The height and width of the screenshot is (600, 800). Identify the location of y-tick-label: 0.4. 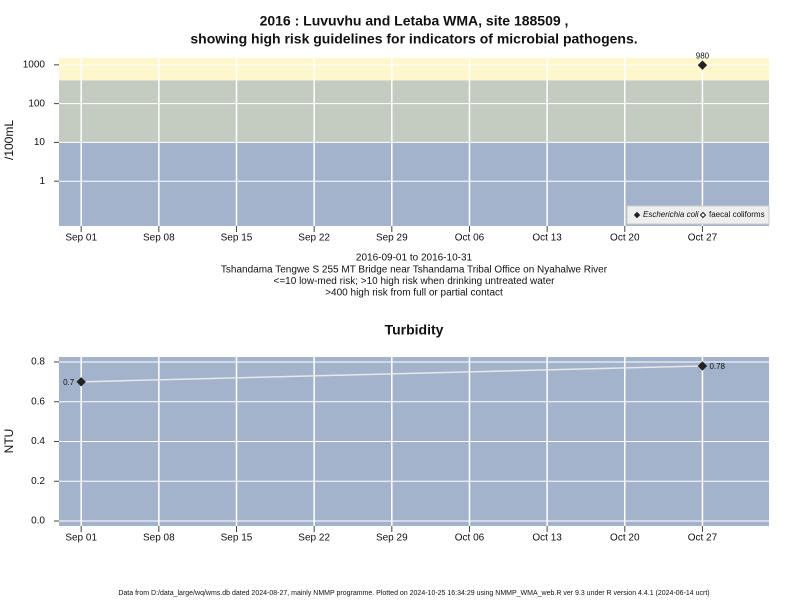
(38, 441).